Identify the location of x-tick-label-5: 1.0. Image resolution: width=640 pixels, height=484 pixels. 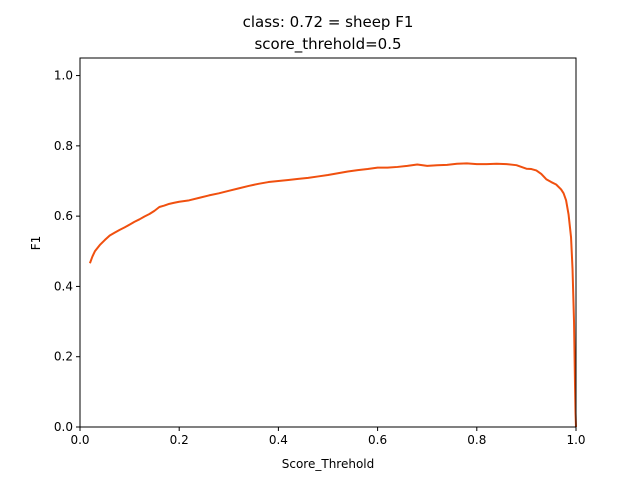
(575, 440).